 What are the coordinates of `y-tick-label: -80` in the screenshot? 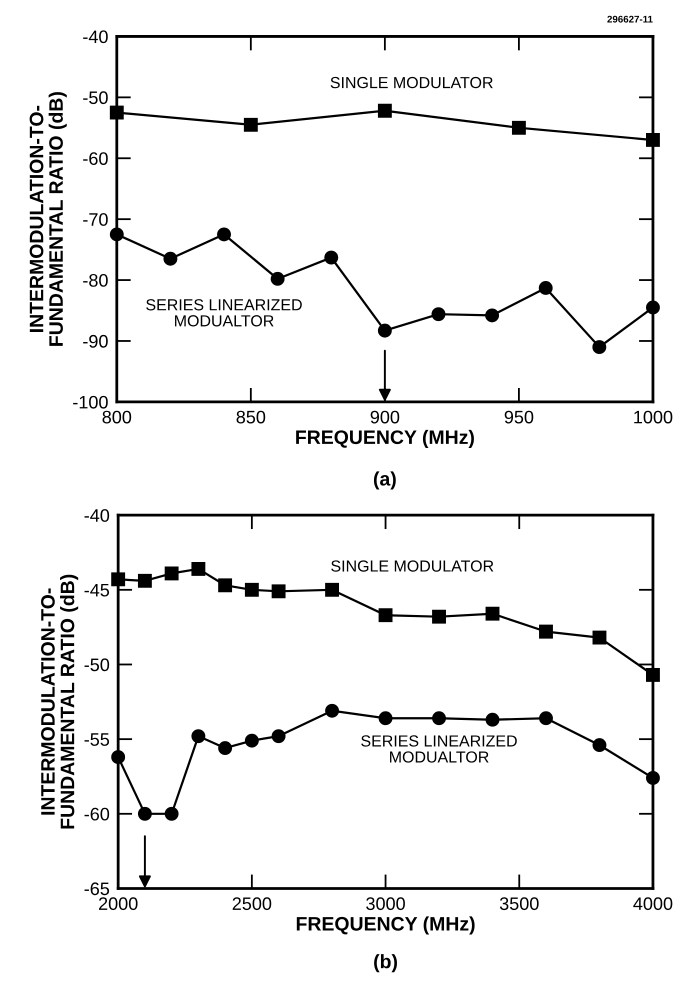 It's located at (95, 280).